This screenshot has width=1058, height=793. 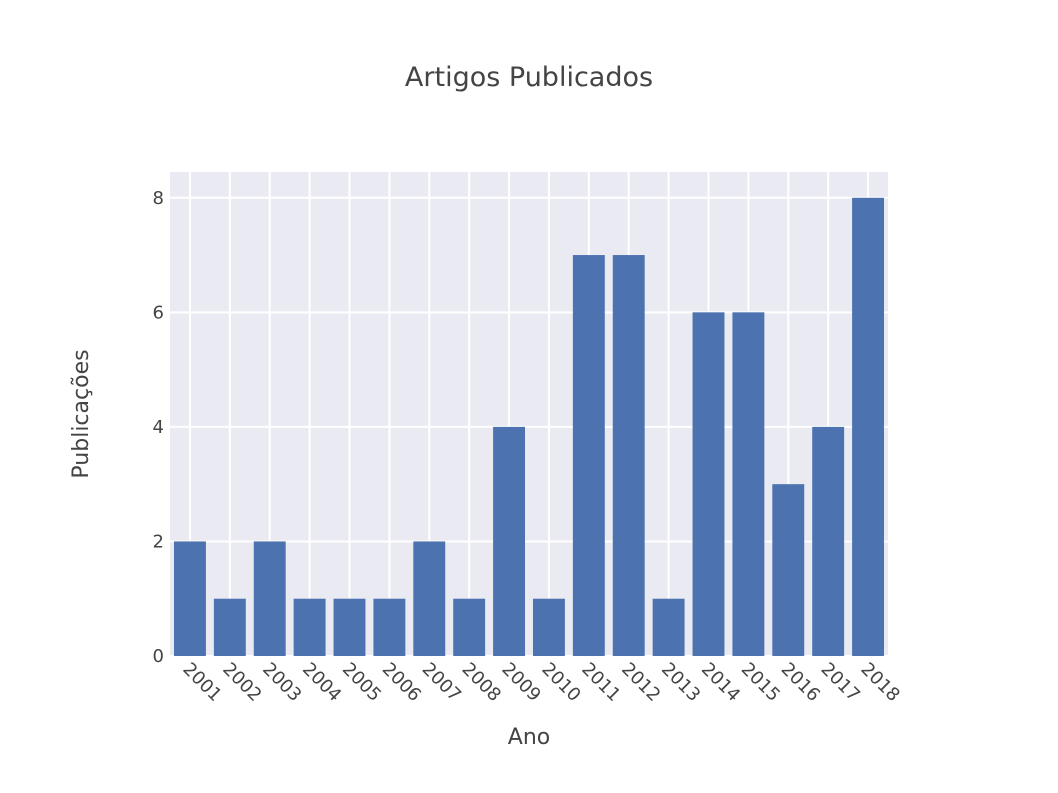 I want to click on x-tick-label: 2006, so click(x=401, y=682).